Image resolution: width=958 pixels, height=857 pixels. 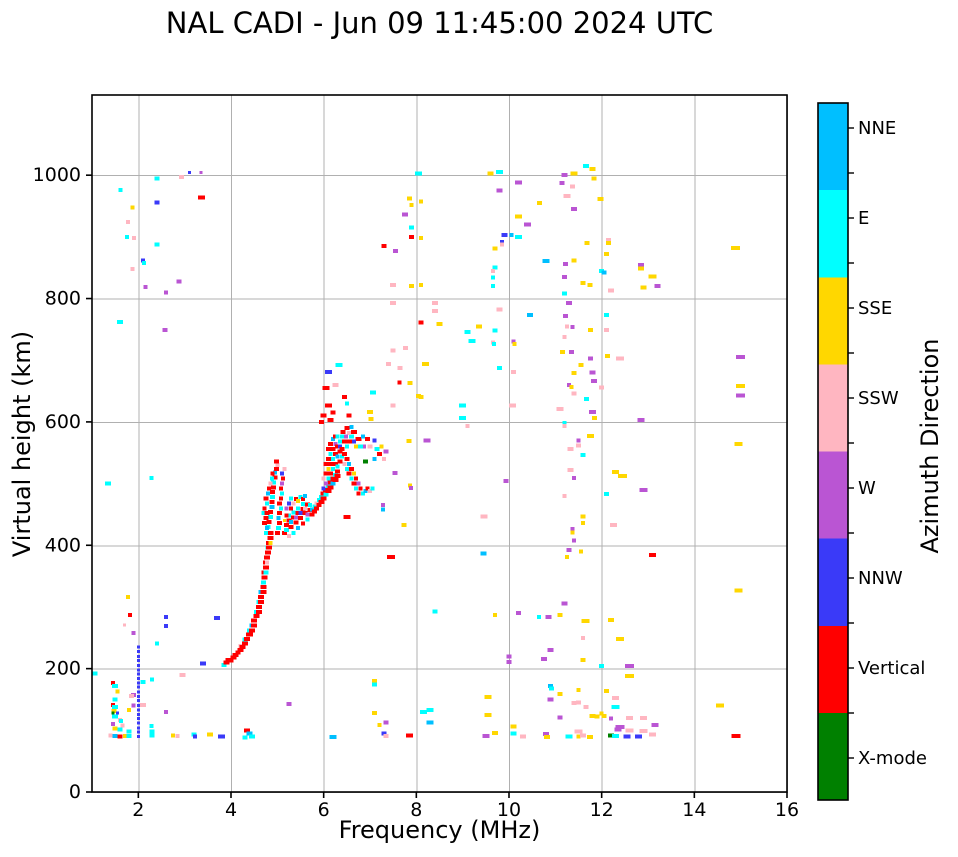 I want to click on y-tick-label: 600, so click(x=63, y=422).